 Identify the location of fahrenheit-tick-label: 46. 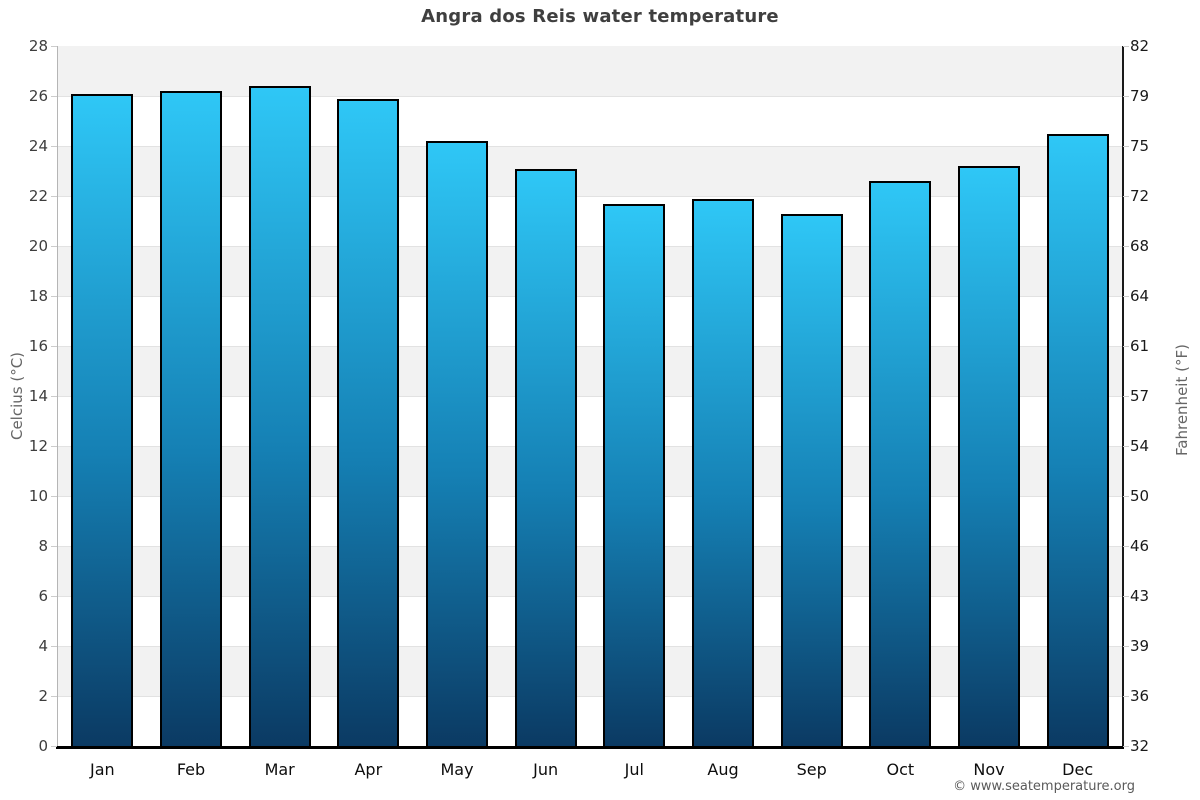
(1140, 546).